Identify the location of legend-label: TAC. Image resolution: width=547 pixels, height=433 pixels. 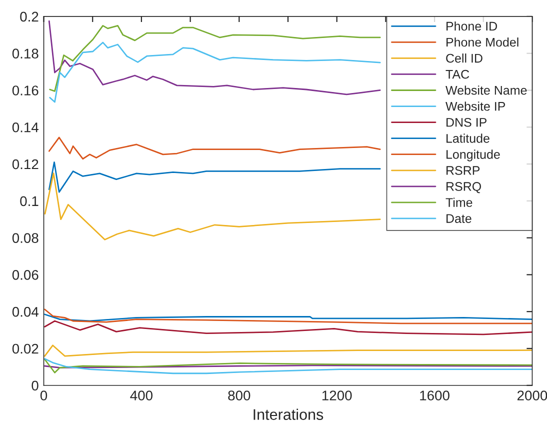
(458, 74).